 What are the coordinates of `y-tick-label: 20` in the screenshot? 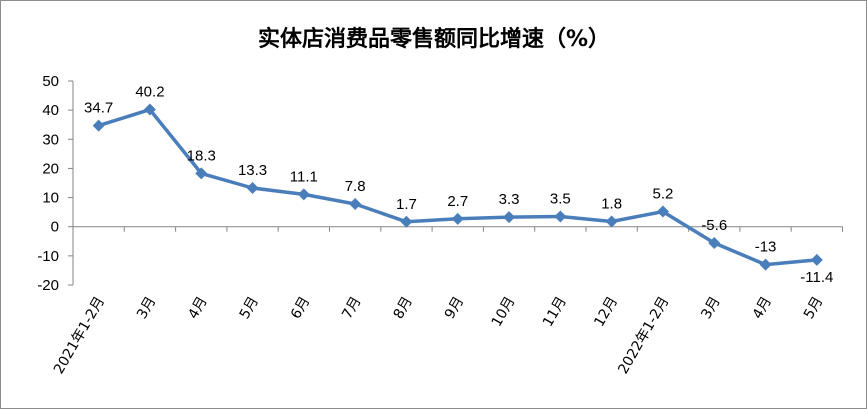 It's located at (50, 168).